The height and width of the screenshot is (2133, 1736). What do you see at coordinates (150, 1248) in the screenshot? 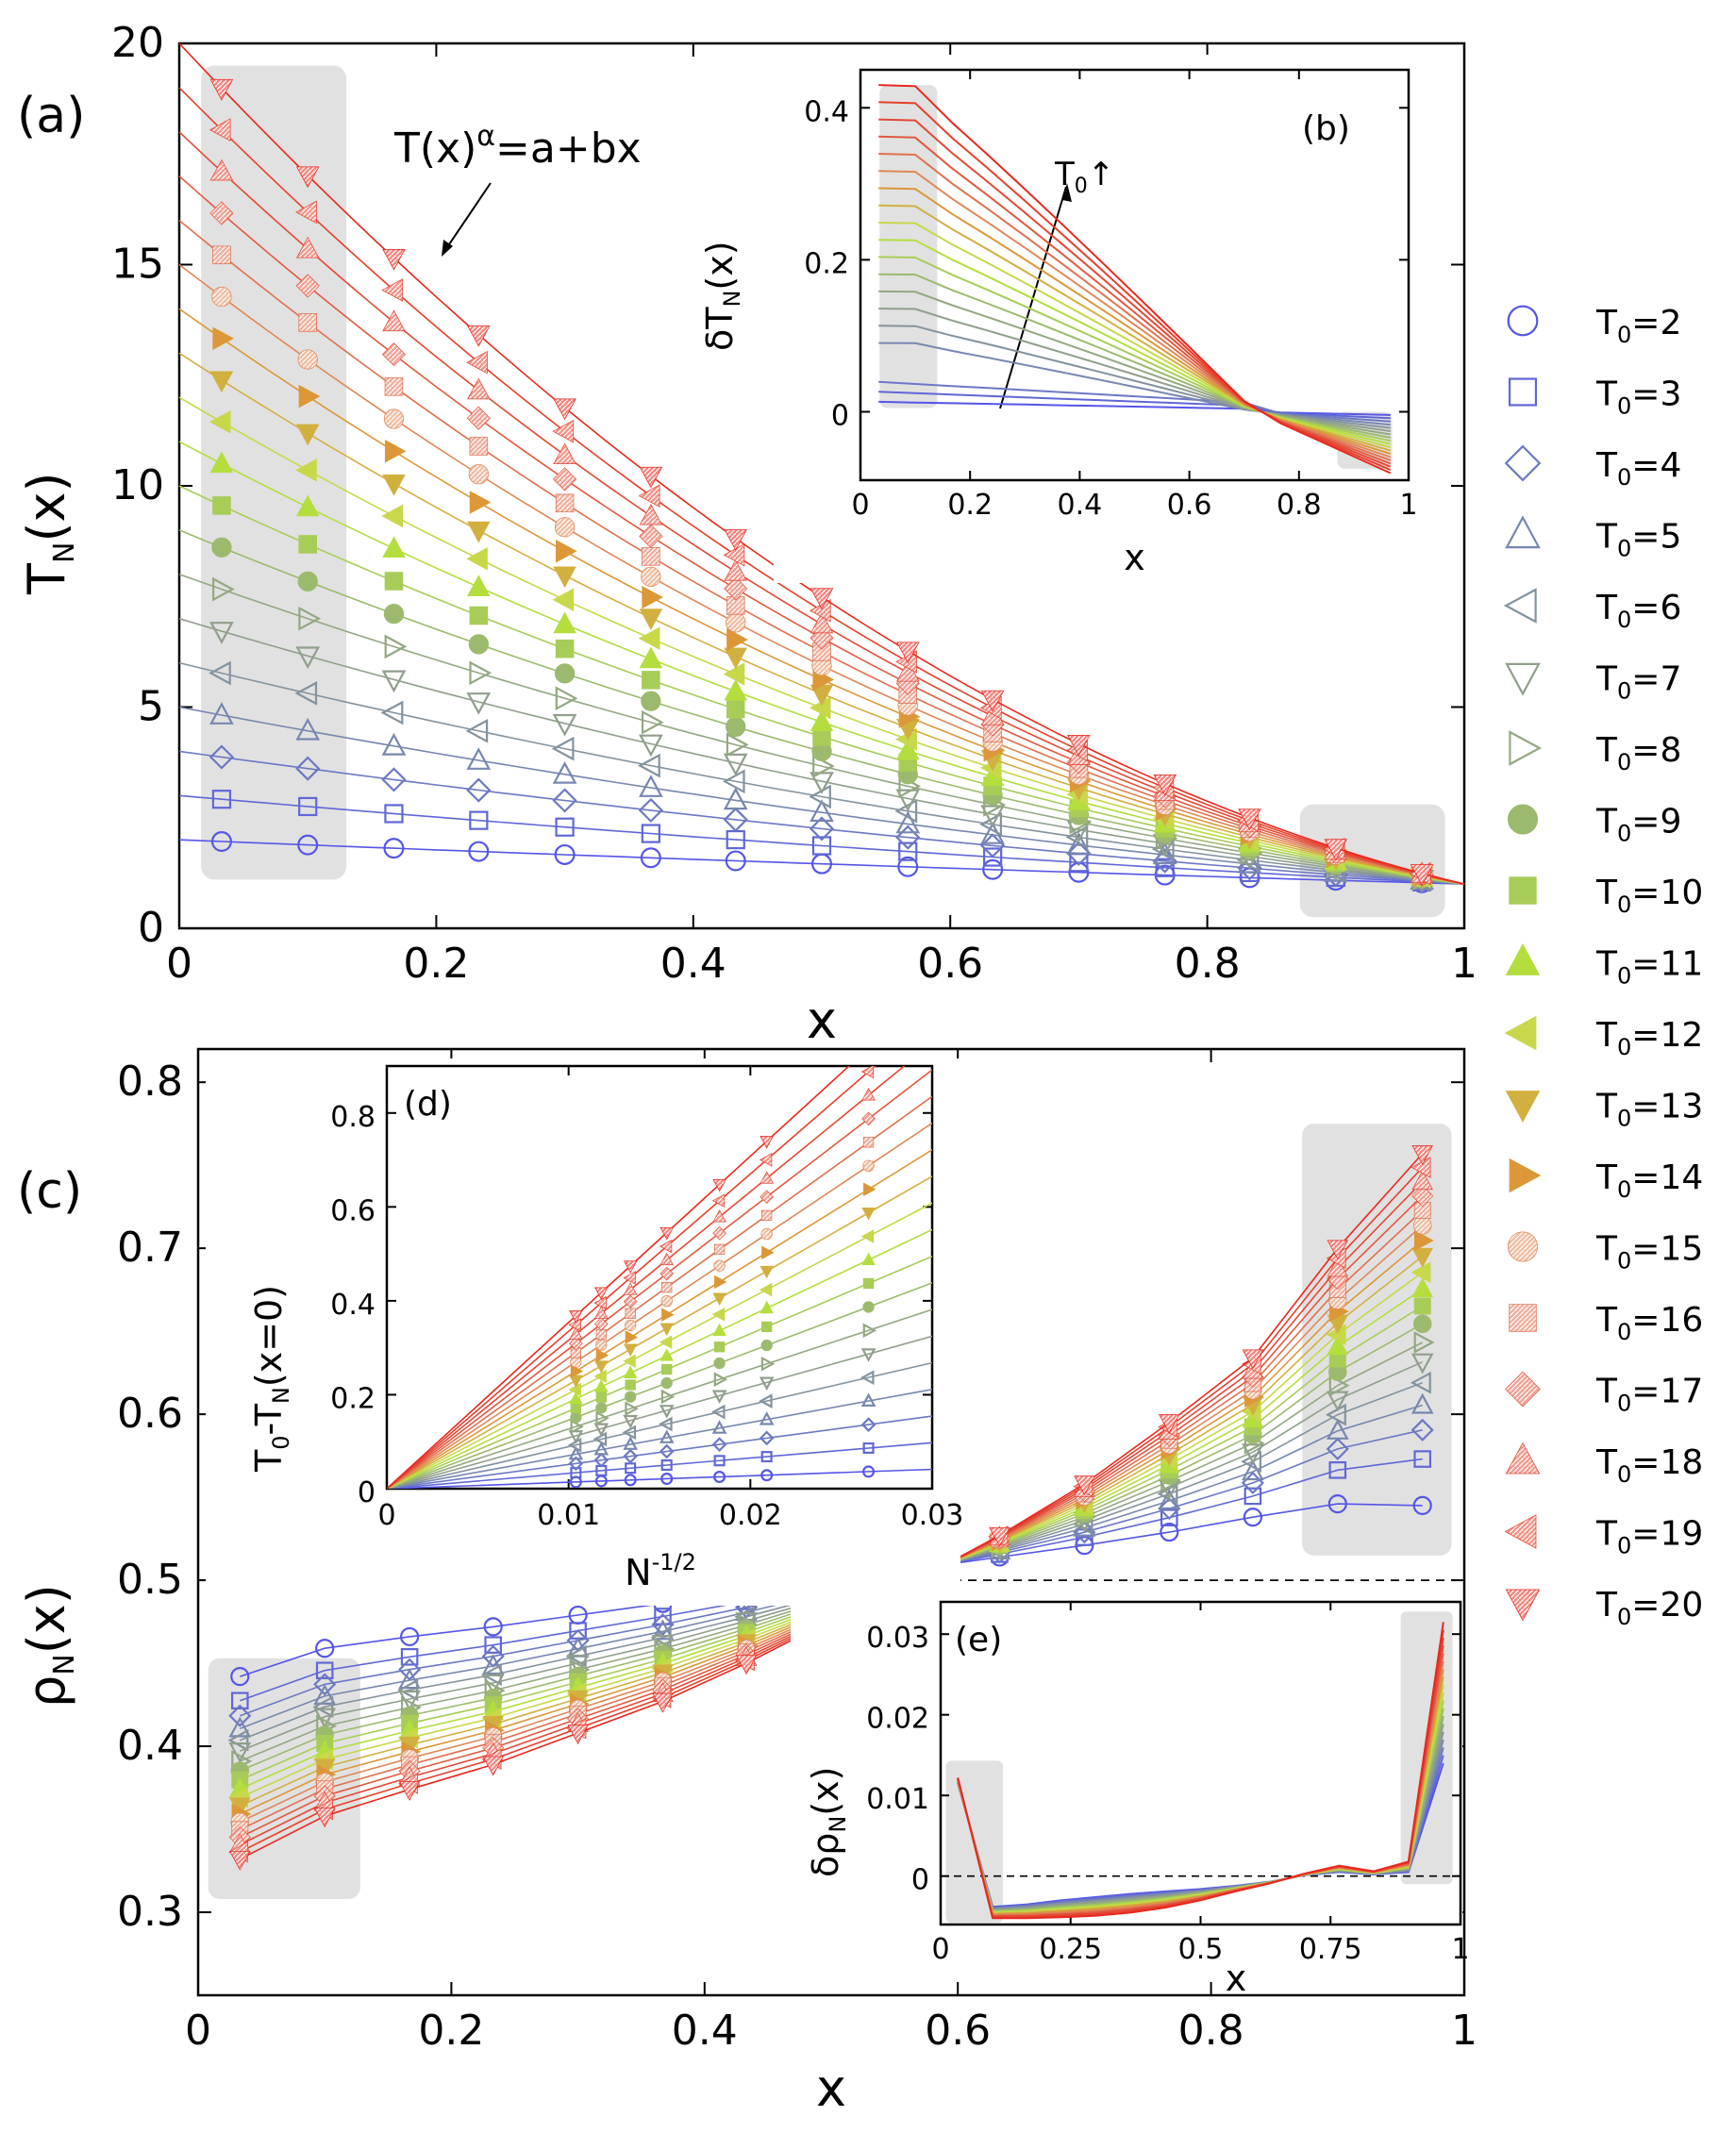
I see `c-ytick-label: 0.7` at bounding box center [150, 1248].